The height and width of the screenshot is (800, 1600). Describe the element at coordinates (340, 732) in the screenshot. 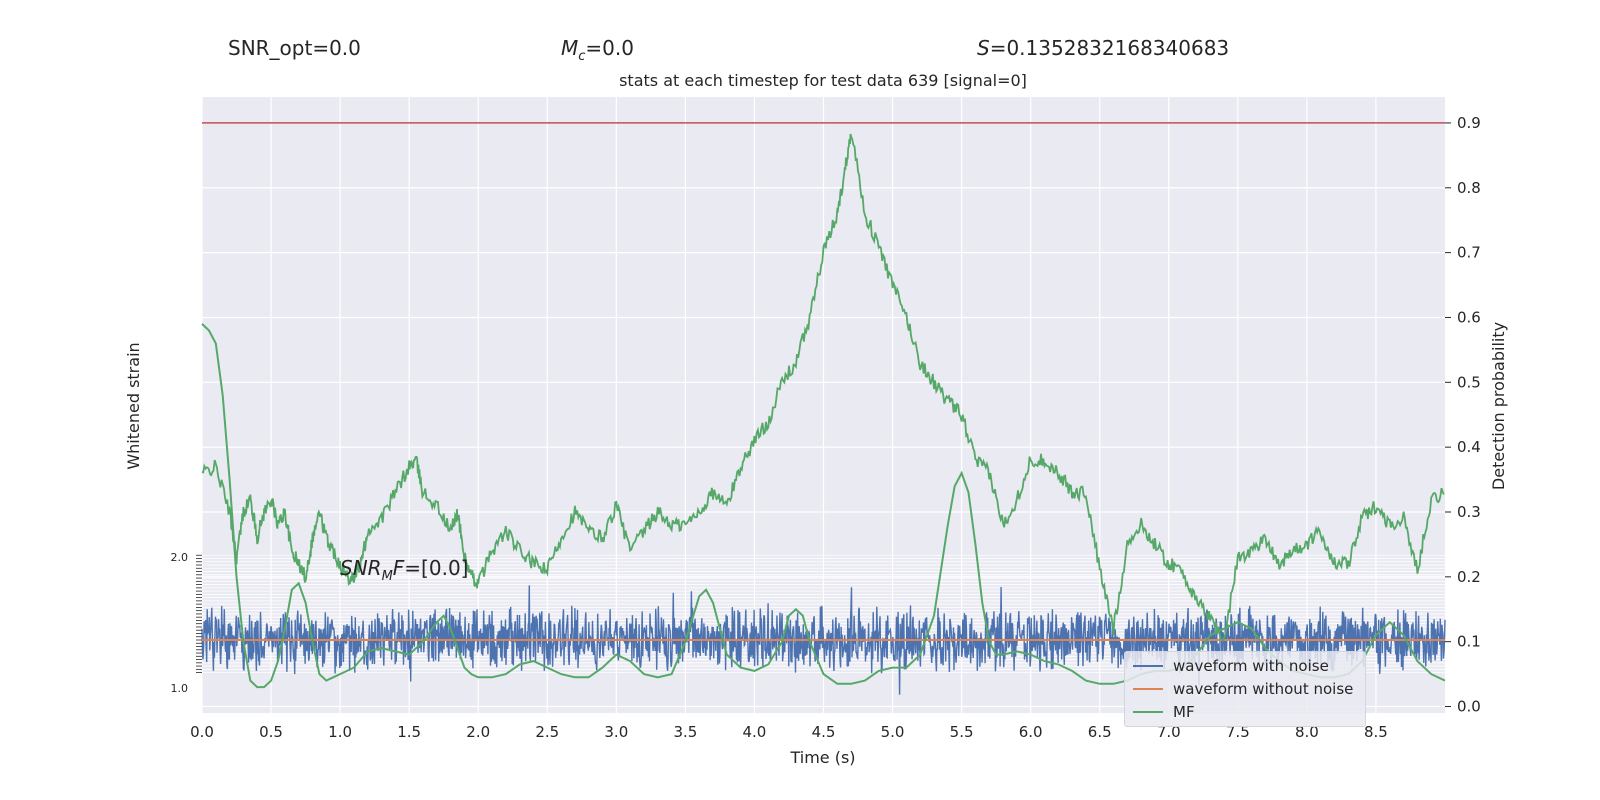

I see `x-tick-label: 1.0` at that location.